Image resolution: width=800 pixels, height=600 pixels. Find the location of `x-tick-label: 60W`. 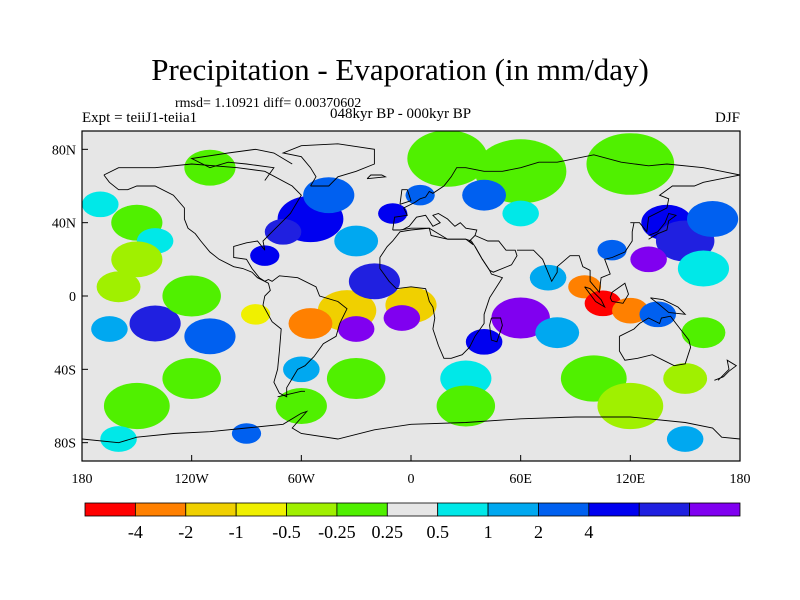

x-tick-label: 60W is located at coordinates (302, 479).